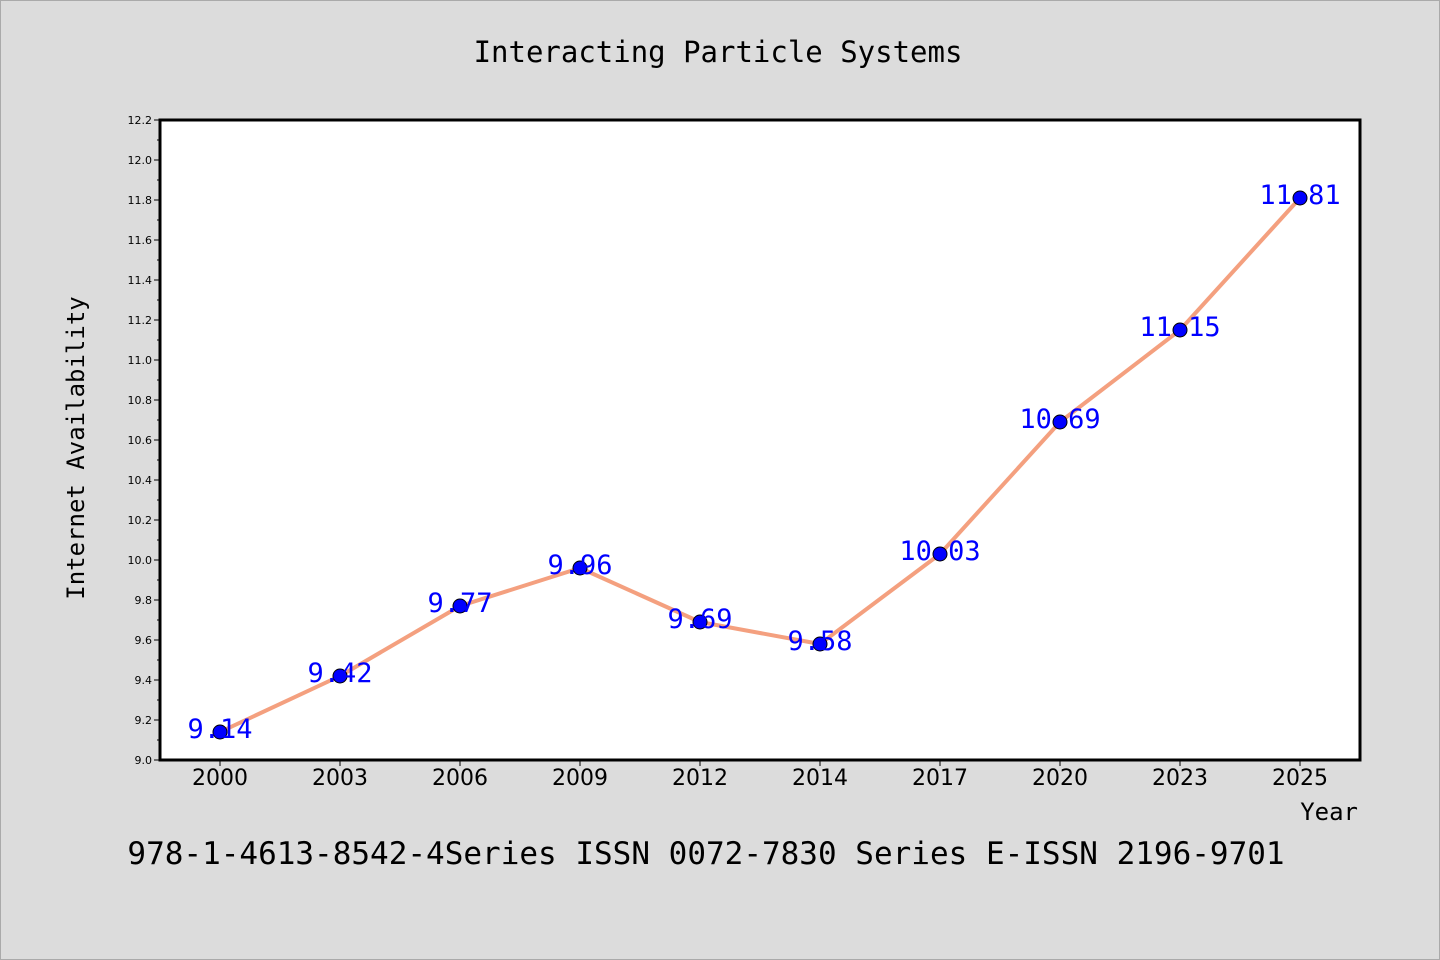 This screenshot has height=960, width=1440. Describe the element at coordinates (820, 778) in the screenshot. I see `x-tick-label: 2014` at that location.